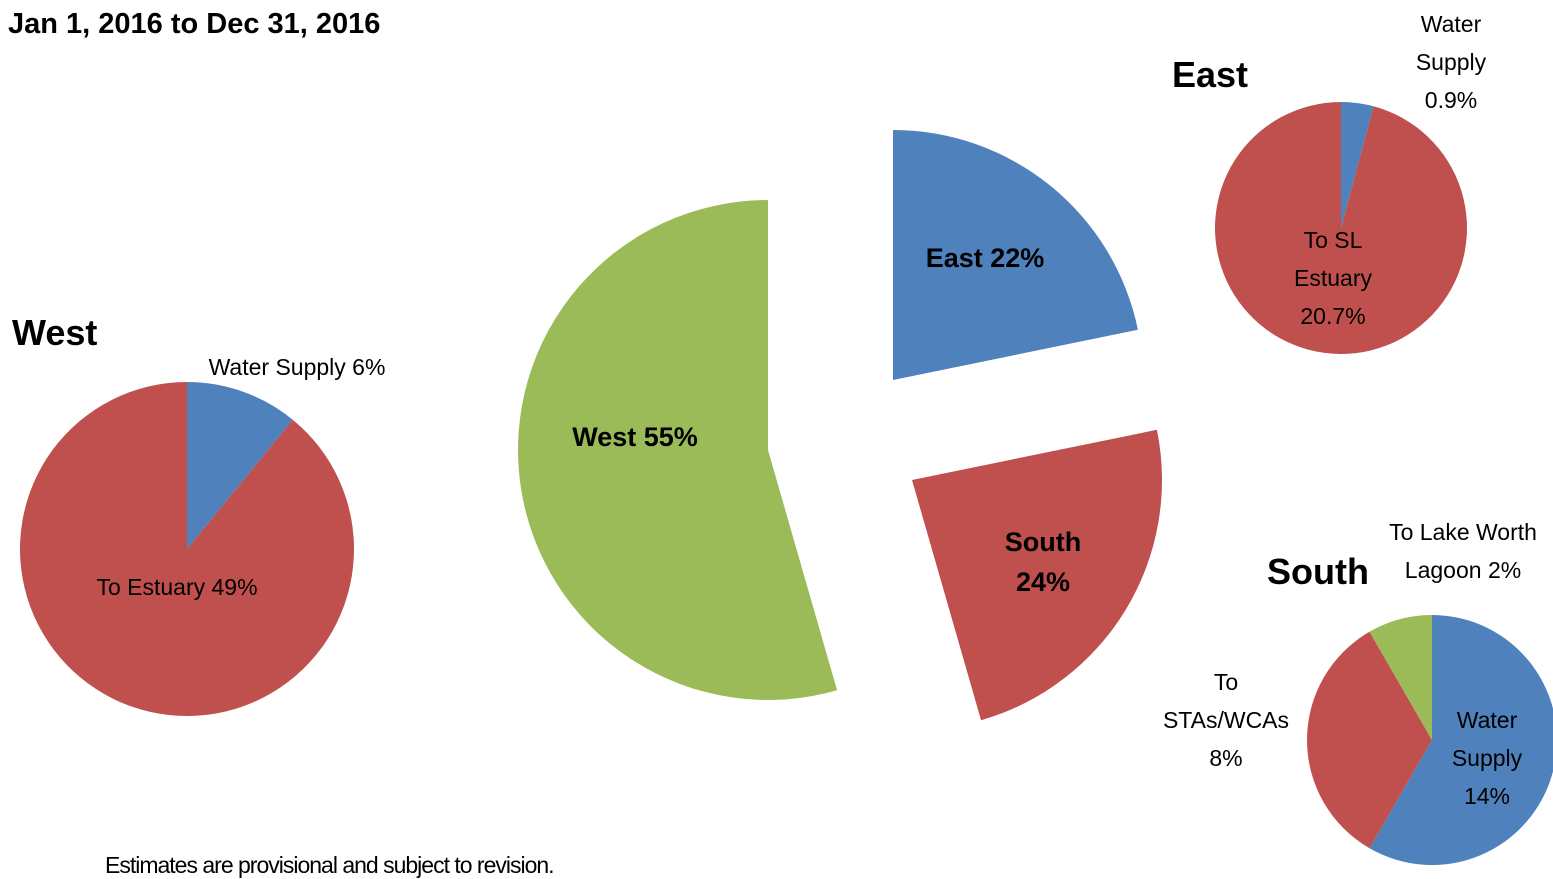  Describe the element at coordinates (604, 437) in the screenshot. I see `slice-category: West` at that location.